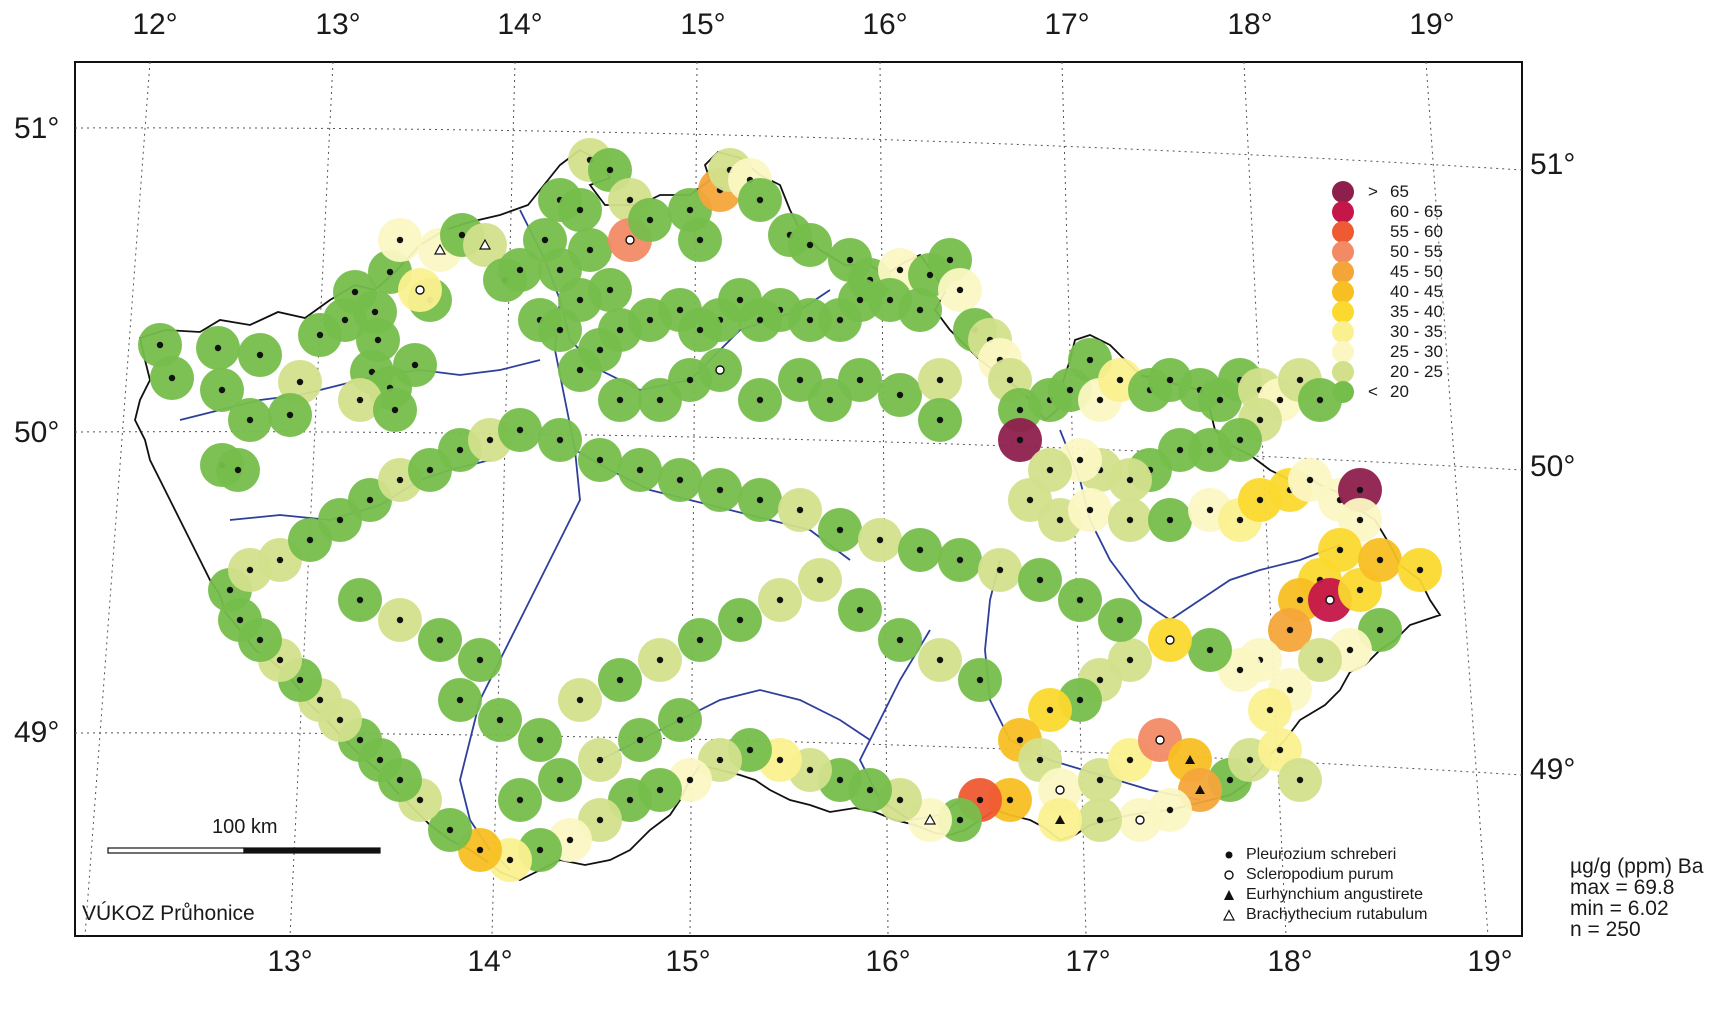  I want to click on legend-range: 65, so click(1399, 191).